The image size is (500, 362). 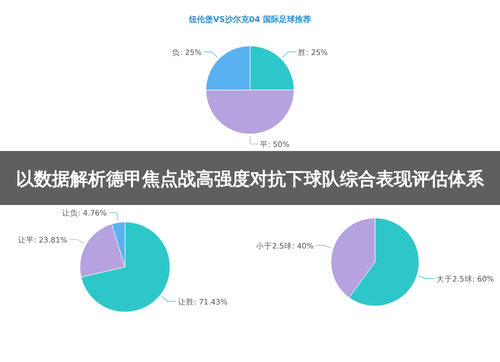 I want to click on text: 以数据解析德甲焦点战高强度对抗下球队综合表现评估体系, so click(x=250, y=179).